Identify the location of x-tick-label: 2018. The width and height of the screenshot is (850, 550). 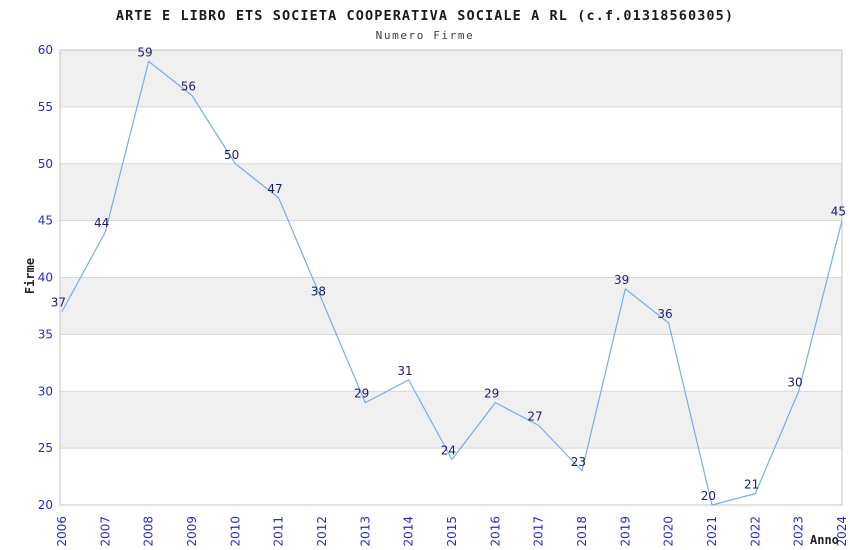
(582, 531).